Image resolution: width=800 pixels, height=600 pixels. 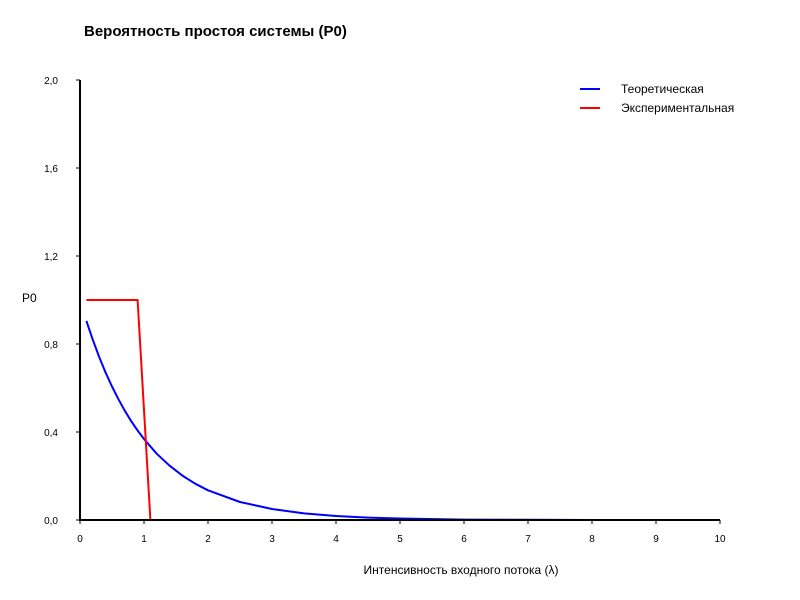 I want to click on y-tick-label: 2,0, so click(x=51, y=81).